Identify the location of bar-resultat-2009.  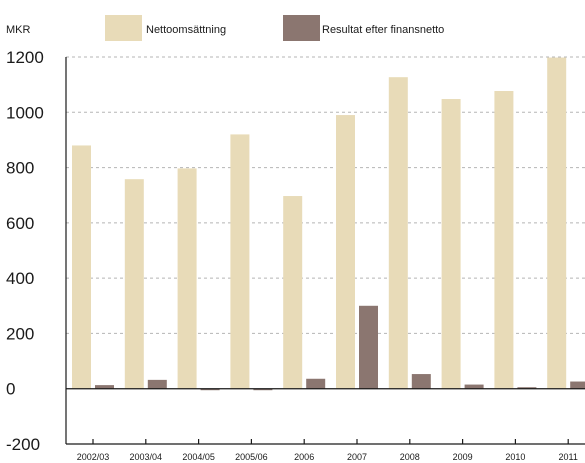
(474, 386).